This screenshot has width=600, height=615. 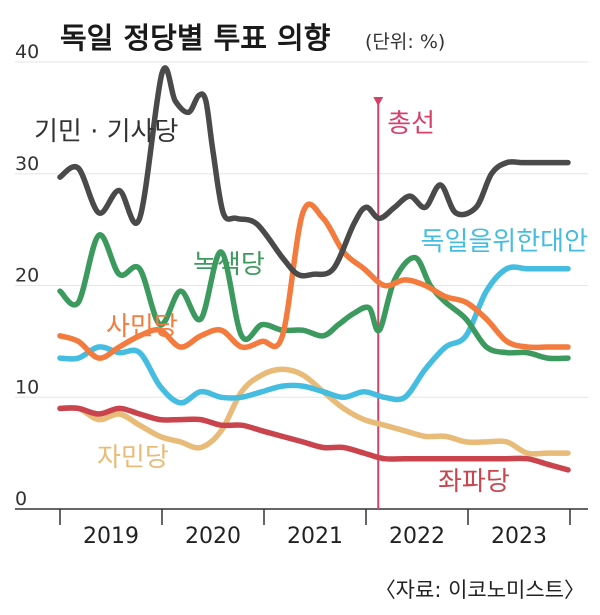 I want to click on series-line-fdp, so click(x=314, y=411).